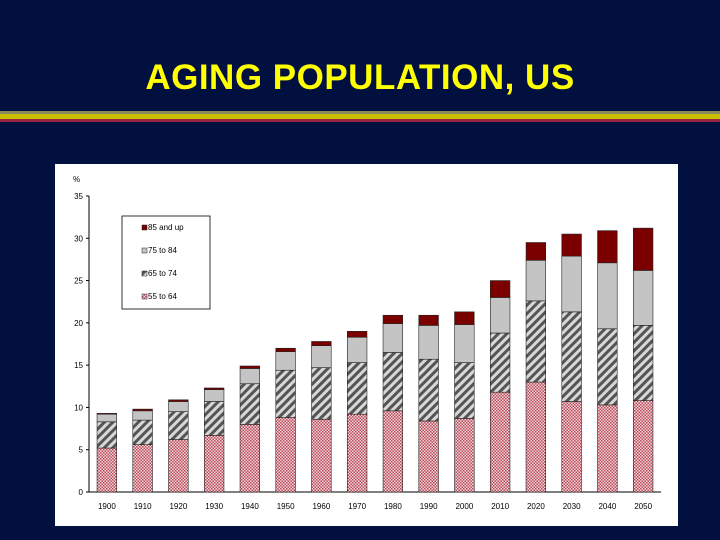 This screenshot has width=720, height=540. I want to click on x-tick-label: 2000, so click(464, 506).